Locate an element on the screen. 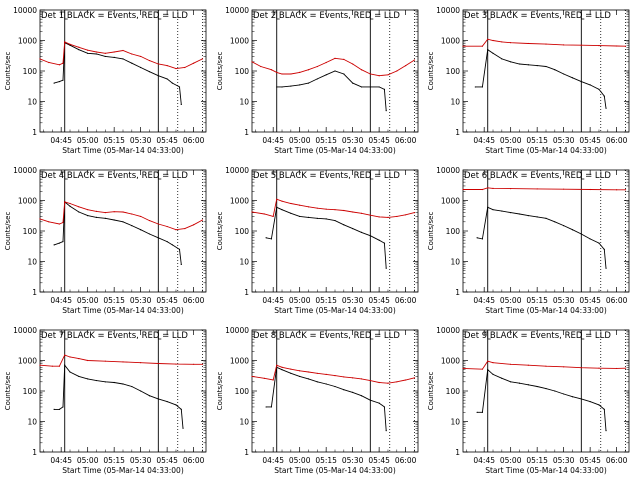 The height and width of the screenshot is (480, 640). series-line-events is located at coordinates (119, 396).